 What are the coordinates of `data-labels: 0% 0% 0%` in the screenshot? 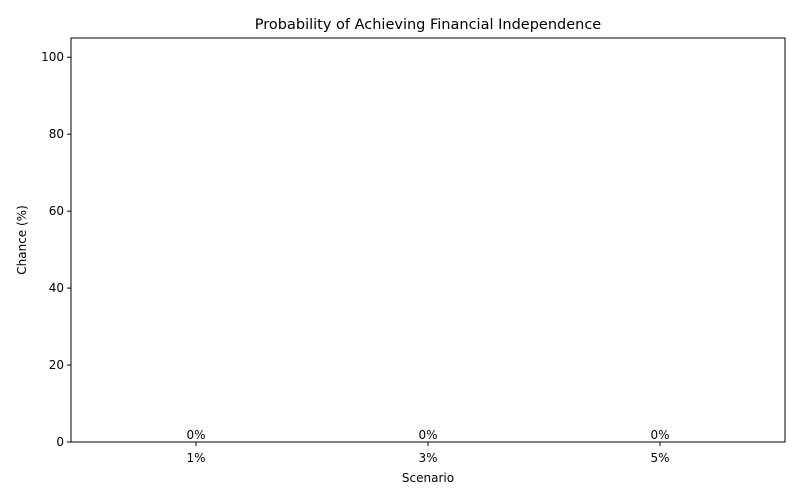 It's located at (427, 435).